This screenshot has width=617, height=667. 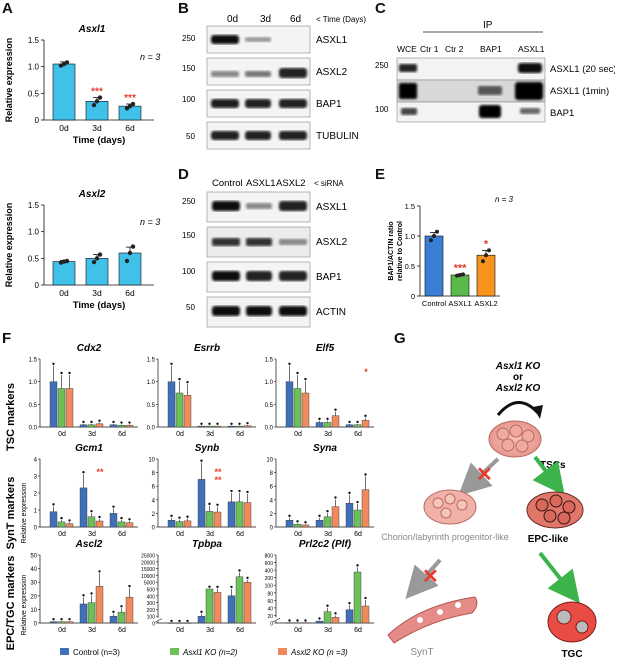 I want to click on y-tick-label: 2, so click(x=36, y=495).